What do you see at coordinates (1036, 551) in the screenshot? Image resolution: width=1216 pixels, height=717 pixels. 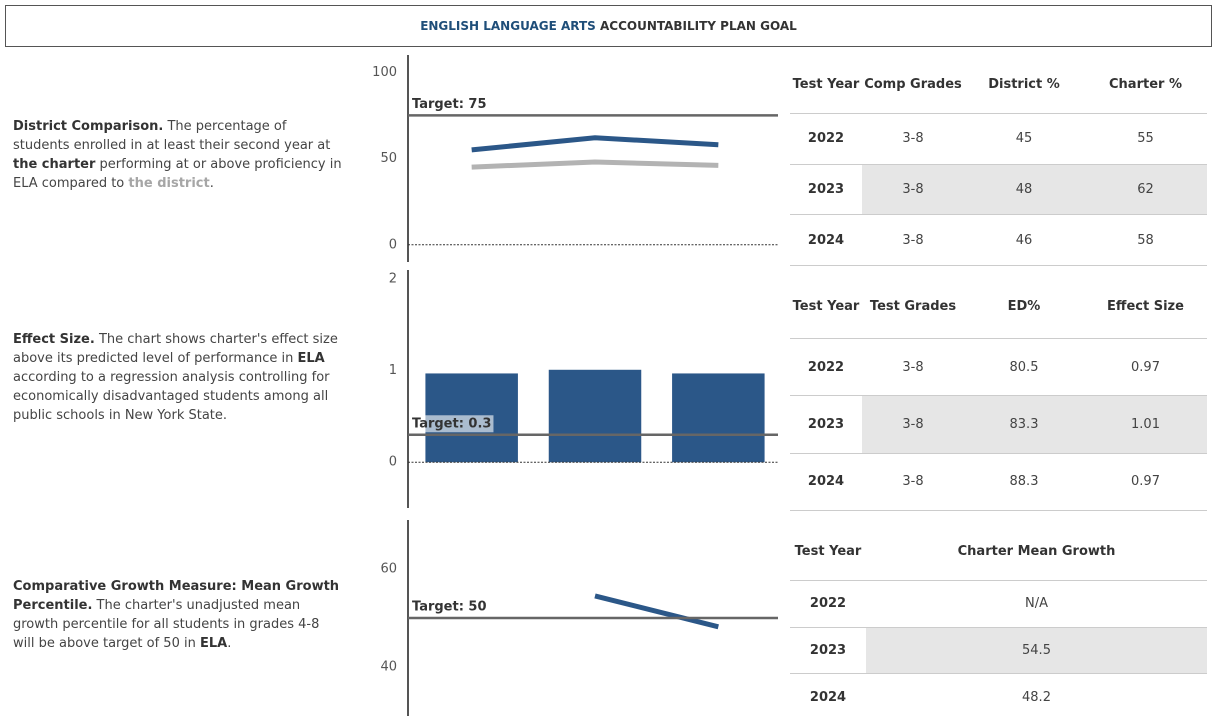 I see `header-cell: Charter Mean Growth` at bounding box center [1036, 551].